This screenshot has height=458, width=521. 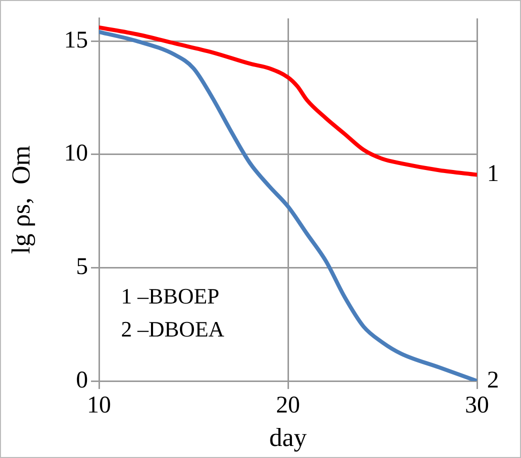 I want to click on y-tick-label: 15, so click(x=76, y=40).